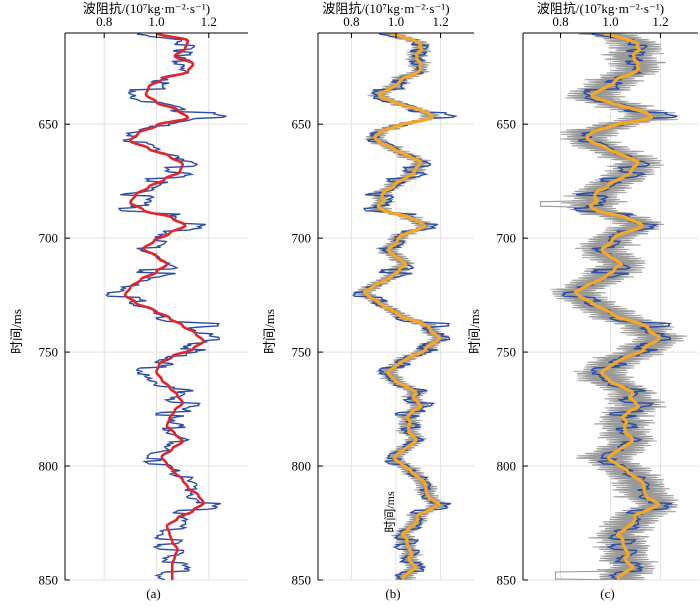  I want to click on plot-area, so click(405, 306).